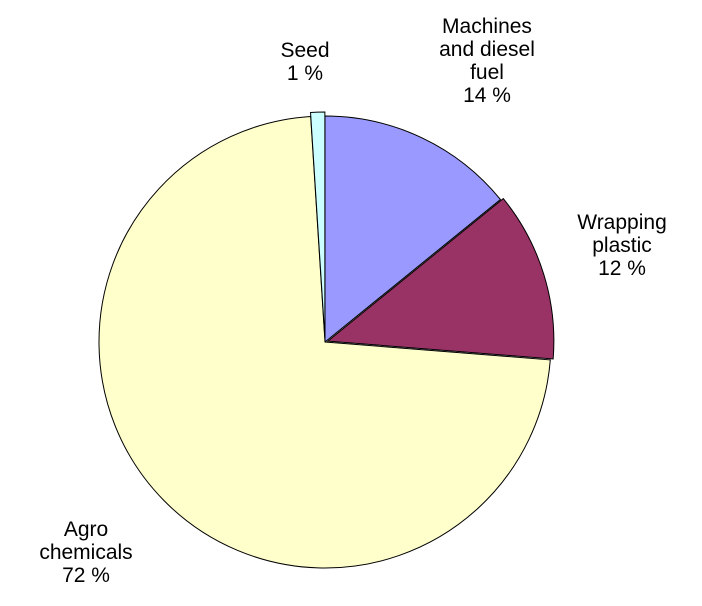  I want to click on slice-name-line: Wrapping, so click(622, 222).